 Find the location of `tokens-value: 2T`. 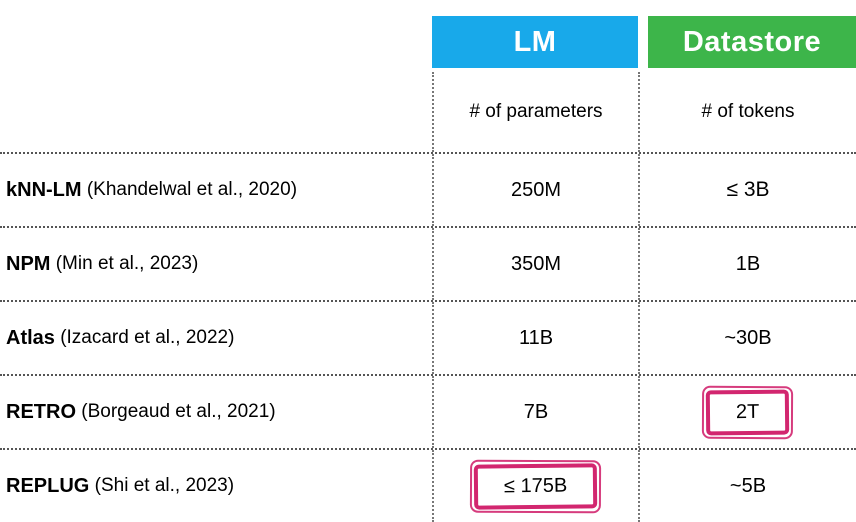

tokens-value: 2T is located at coordinates (748, 411).